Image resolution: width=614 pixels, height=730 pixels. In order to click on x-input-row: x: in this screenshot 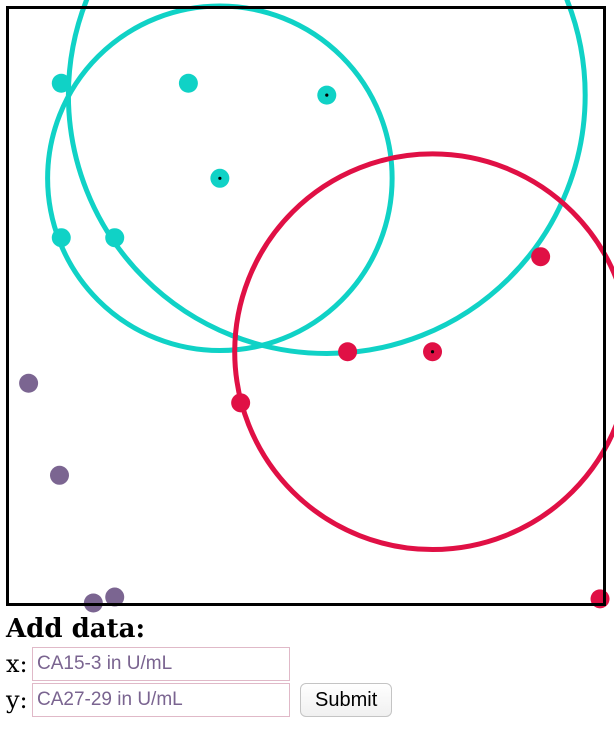, I will do `click(306, 664)`.